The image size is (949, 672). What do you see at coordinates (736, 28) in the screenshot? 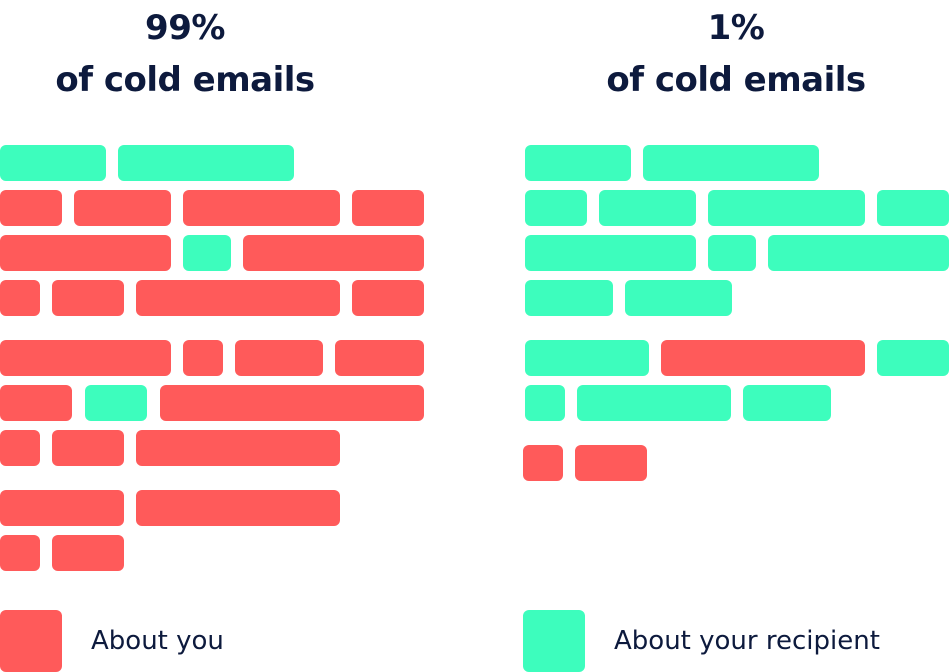
I see `right-percent: 1%` at bounding box center [736, 28].